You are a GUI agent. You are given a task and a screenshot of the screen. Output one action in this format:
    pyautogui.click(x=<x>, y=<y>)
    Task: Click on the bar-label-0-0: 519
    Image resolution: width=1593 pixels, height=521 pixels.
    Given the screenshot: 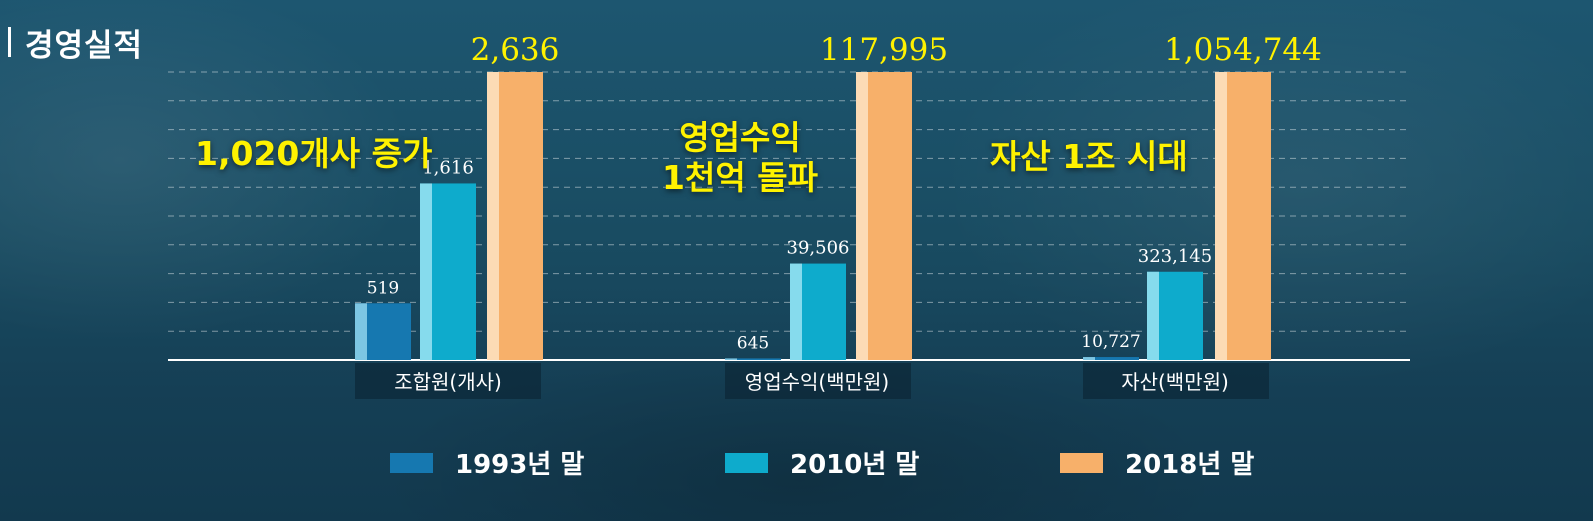 What is the action you would take?
    pyautogui.click(x=383, y=288)
    